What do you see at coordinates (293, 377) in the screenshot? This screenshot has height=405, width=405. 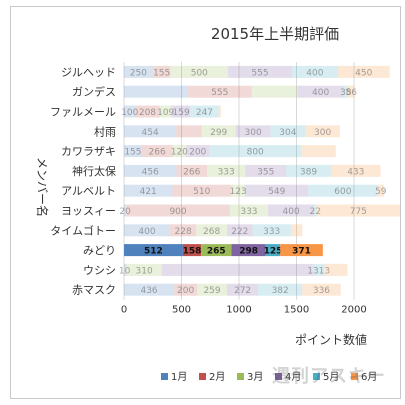 I see `legend-label: 4月` at bounding box center [293, 377].